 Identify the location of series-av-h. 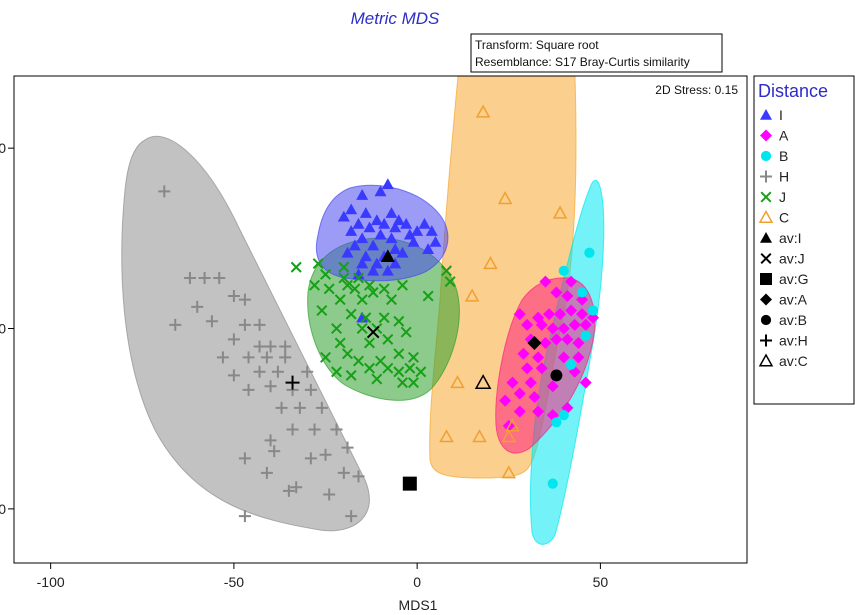
(292, 382).